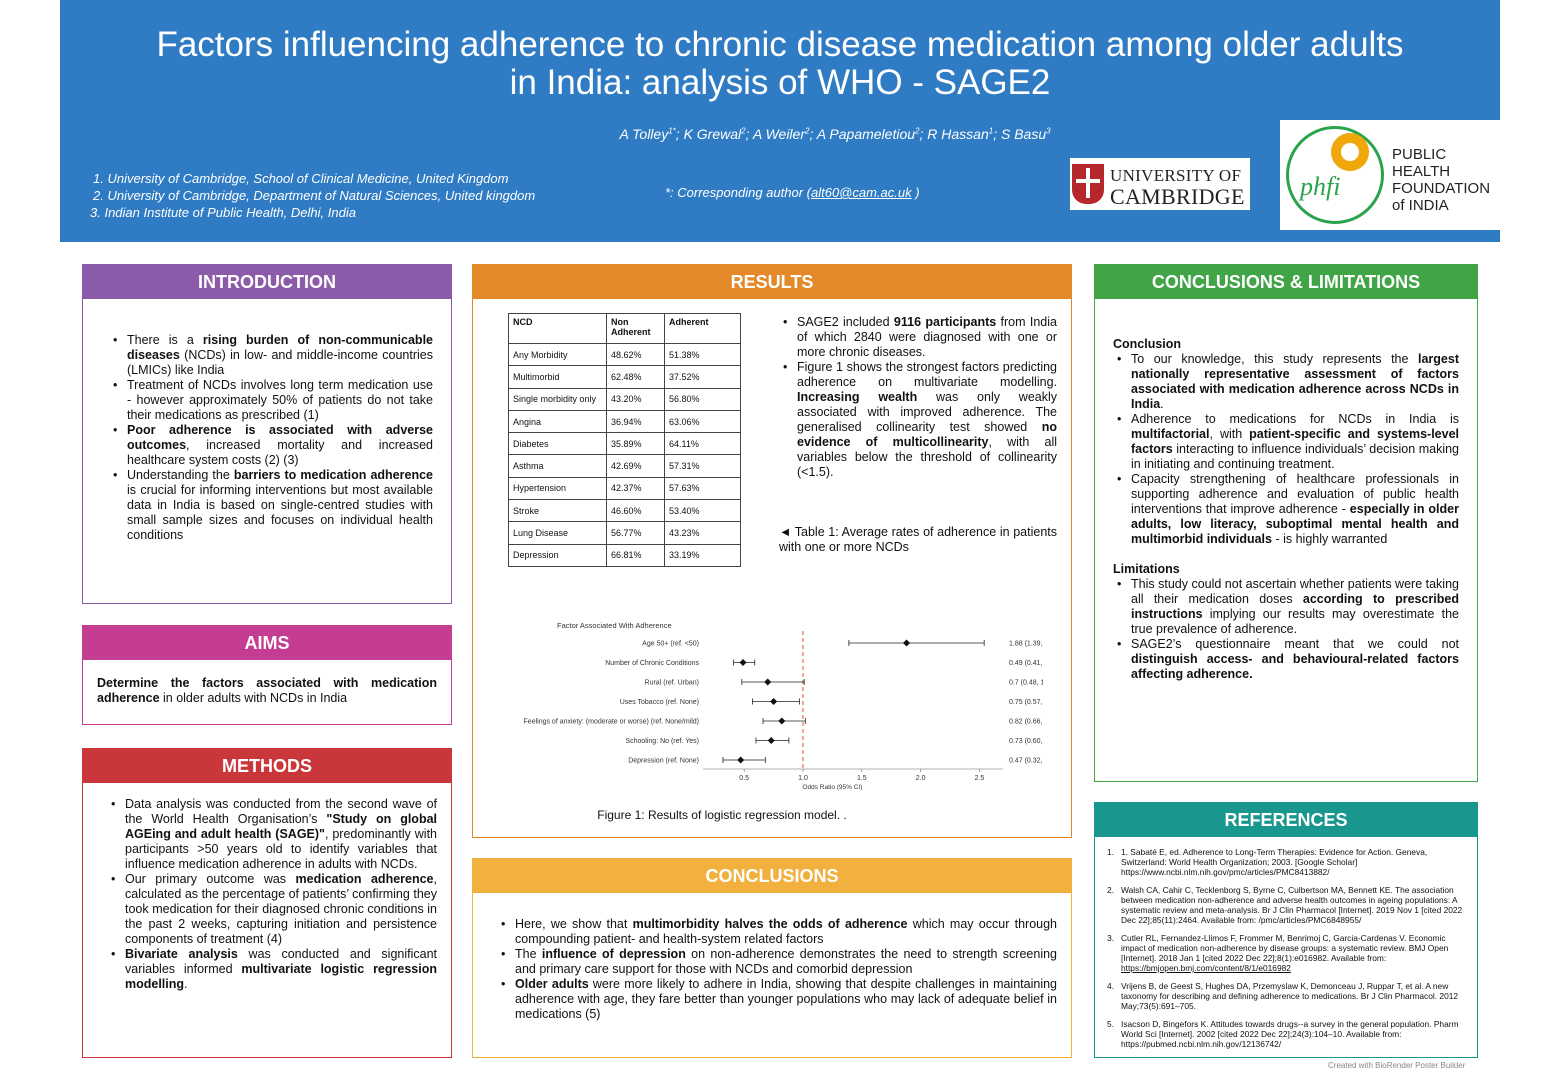  I want to click on text-run: multifactorial, so click(1170, 434).